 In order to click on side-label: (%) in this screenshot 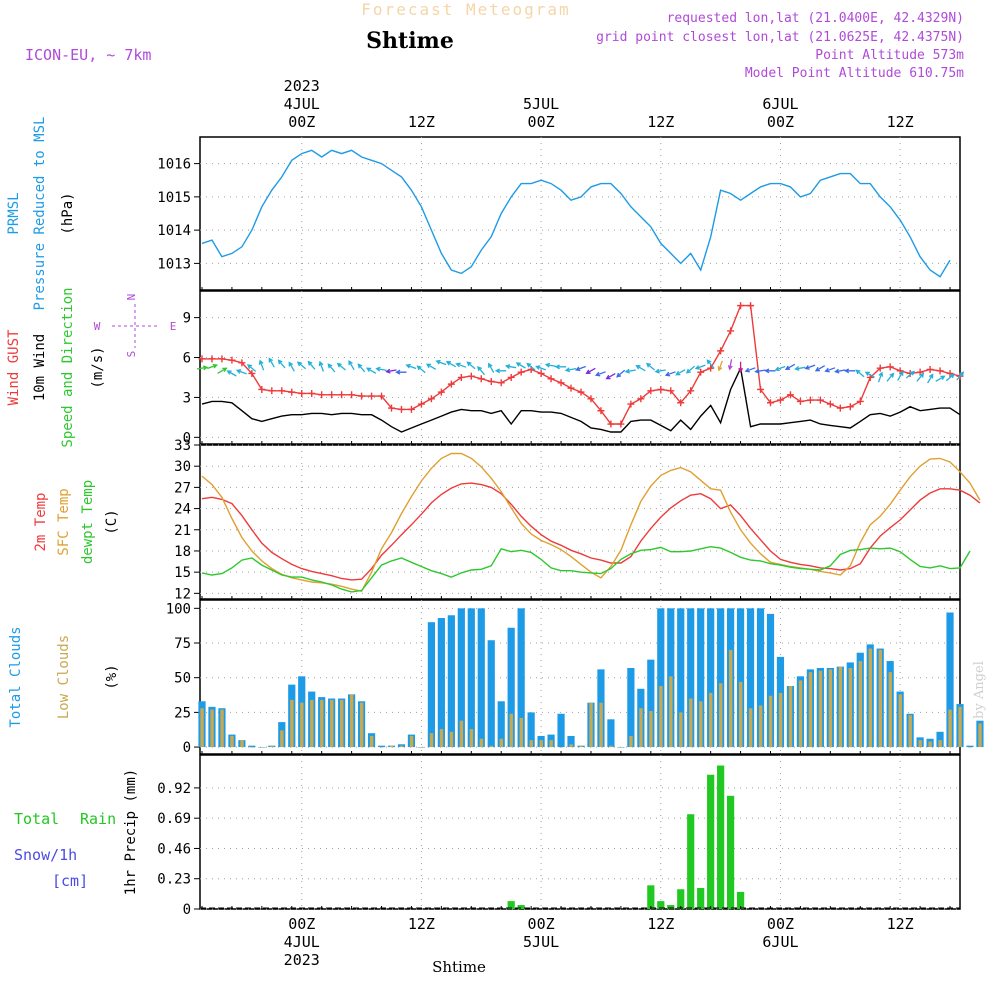, I will do `click(112, 676)`.